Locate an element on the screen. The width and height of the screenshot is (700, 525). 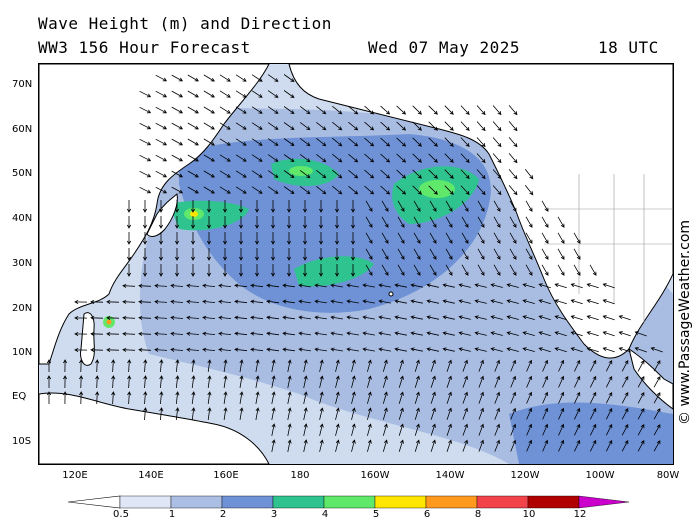
lon-label: 180 is located at coordinates (300, 475).